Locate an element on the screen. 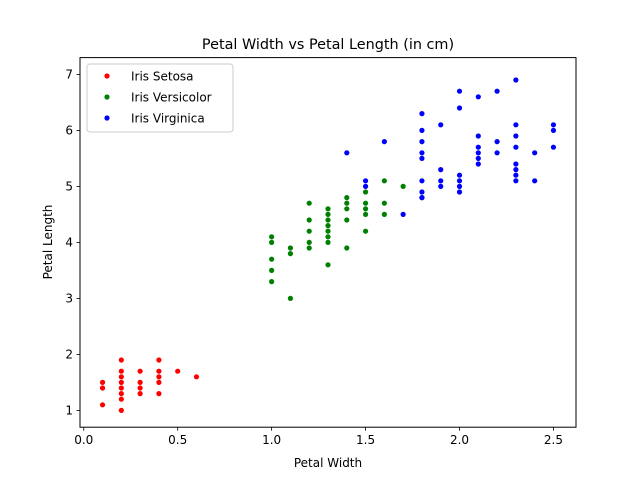 This screenshot has width=640, height=480. y-tick-label: 5 is located at coordinates (69, 187).